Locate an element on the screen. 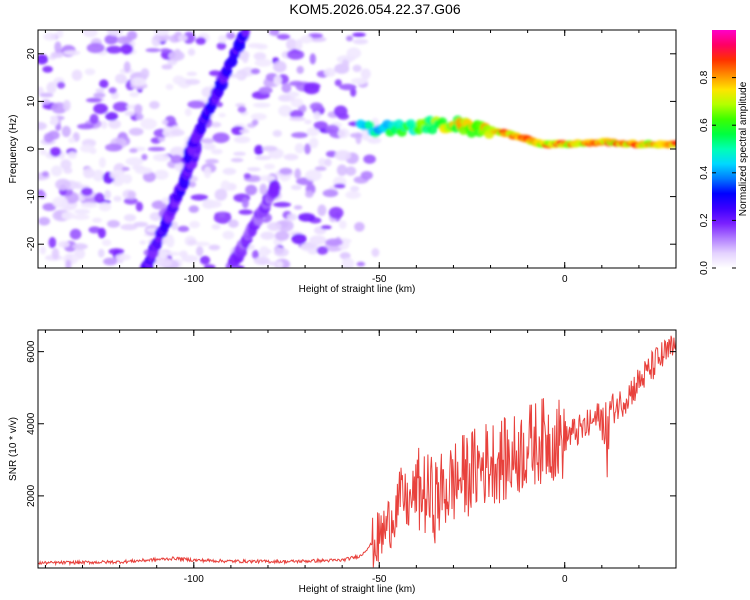 This screenshot has width=750, height=600. y-tick-label: 2000 is located at coordinates (31, 495).